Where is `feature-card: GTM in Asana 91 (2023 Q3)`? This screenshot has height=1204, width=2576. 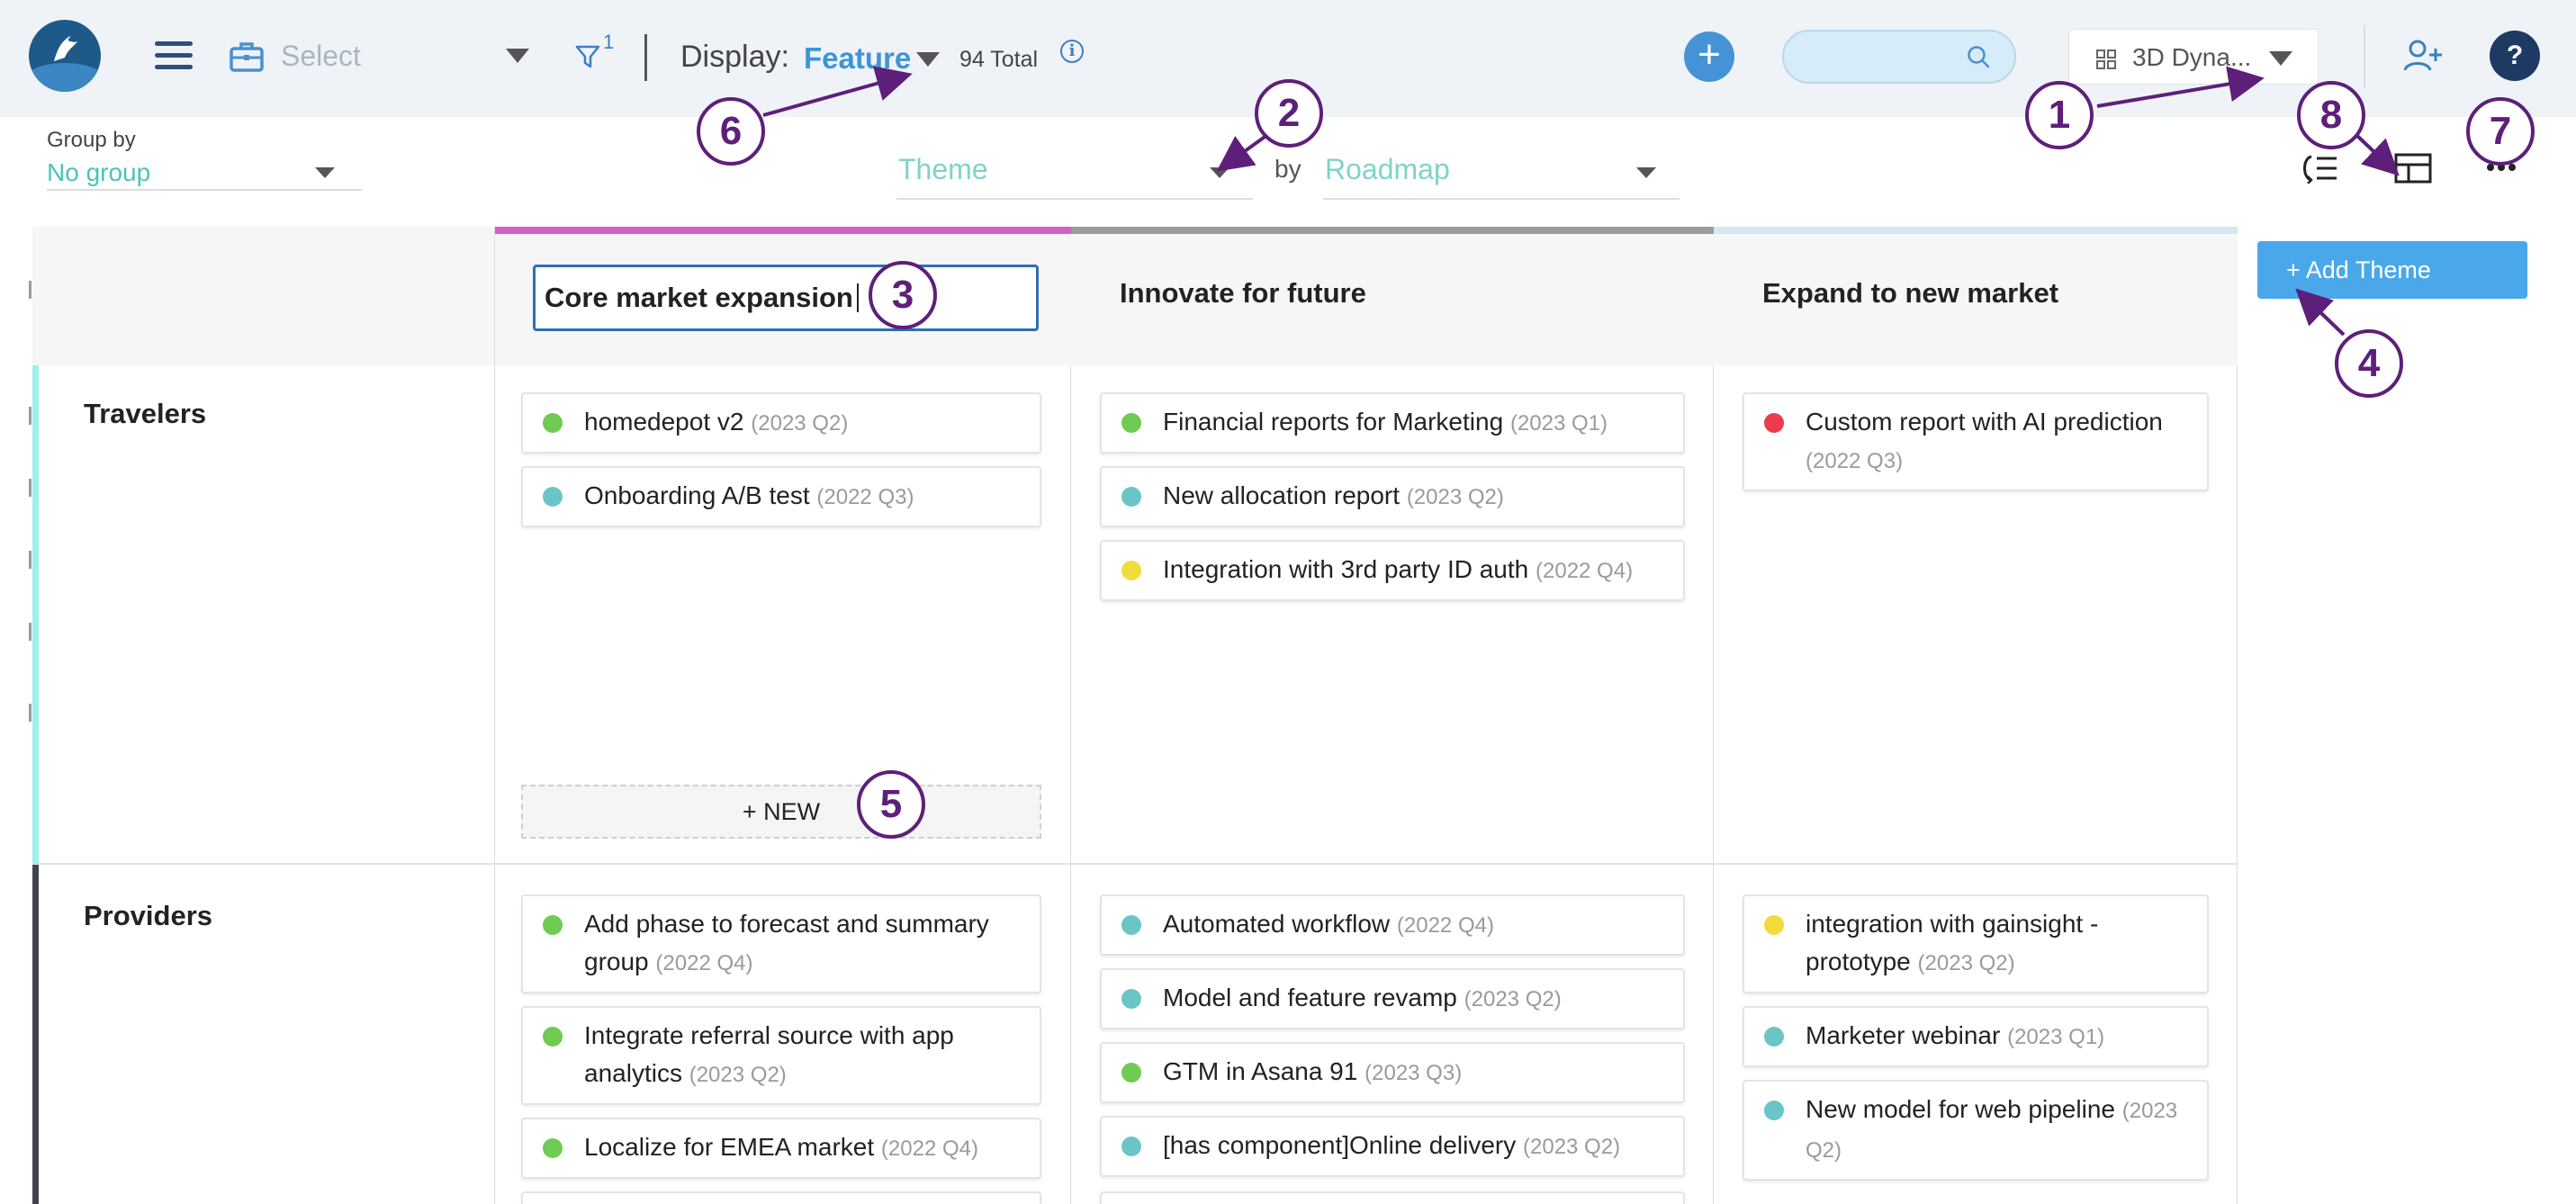
feature-card: GTM in Asana 91 (2023 Q3) is located at coordinates (1392, 1072).